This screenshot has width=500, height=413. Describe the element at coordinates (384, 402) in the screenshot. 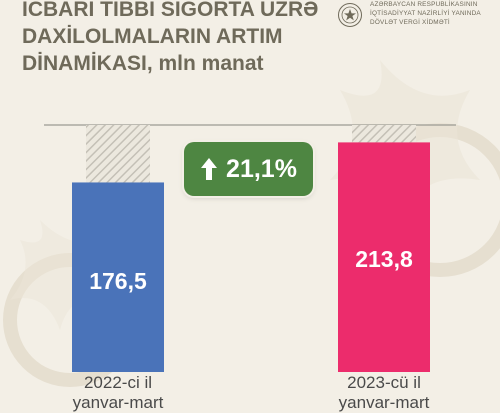

I see `x-sublabel-2023: yanvar-mart` at that location.